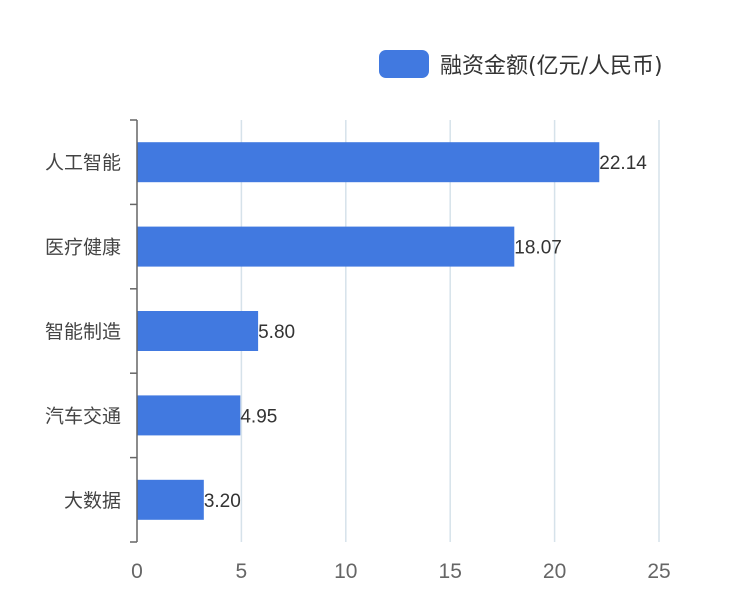 This screenshot has height=600, width=750. I want to click on x-tick-label: 10, so click(345, 571).